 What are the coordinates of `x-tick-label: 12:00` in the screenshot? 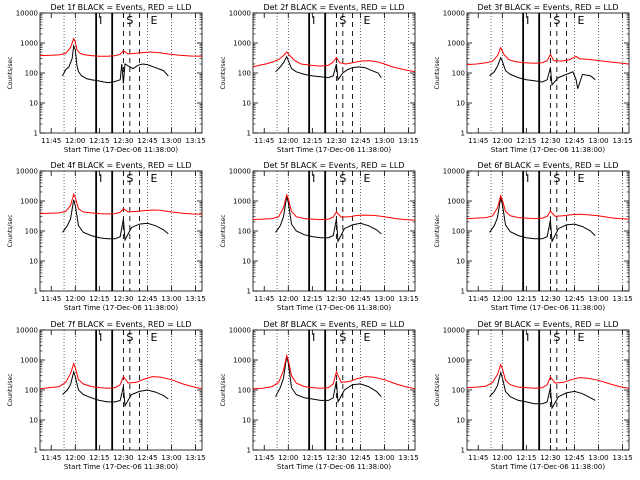 It's located at (75, 458).